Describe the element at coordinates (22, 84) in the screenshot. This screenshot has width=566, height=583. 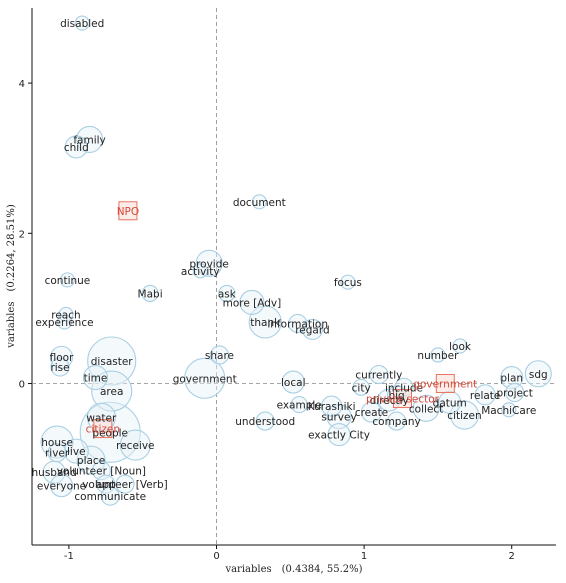
I see `y-tick-label: 4` at that location.